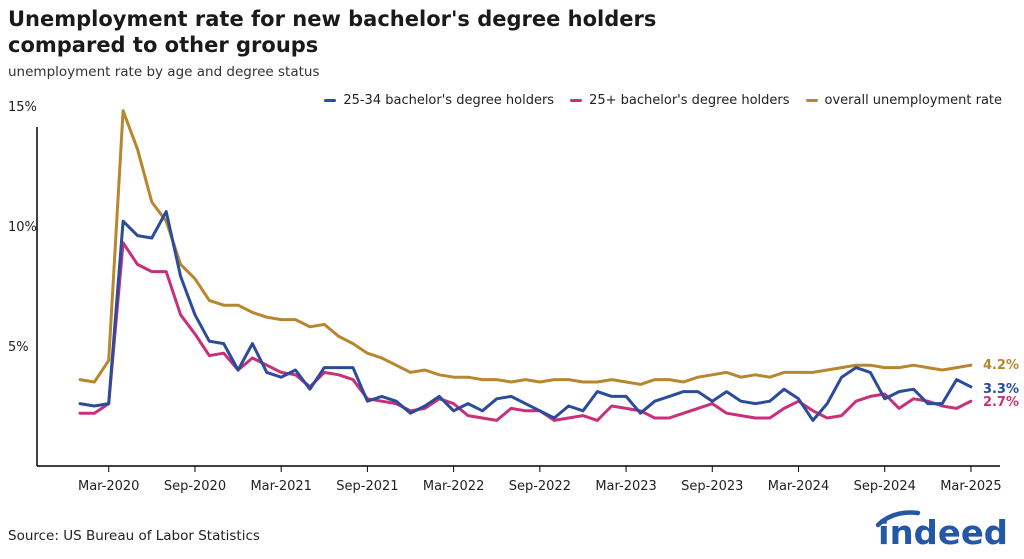  I want to click on x-tick-label: Mar-2024, so click(798, 486).